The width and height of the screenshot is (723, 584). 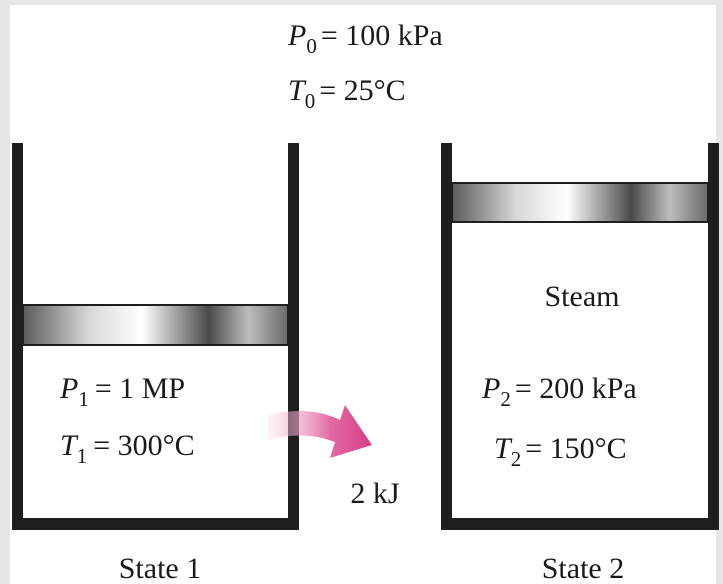 I want to click on ambient-pressure: P0 = 100 kPa, so click(x=365, y=38).